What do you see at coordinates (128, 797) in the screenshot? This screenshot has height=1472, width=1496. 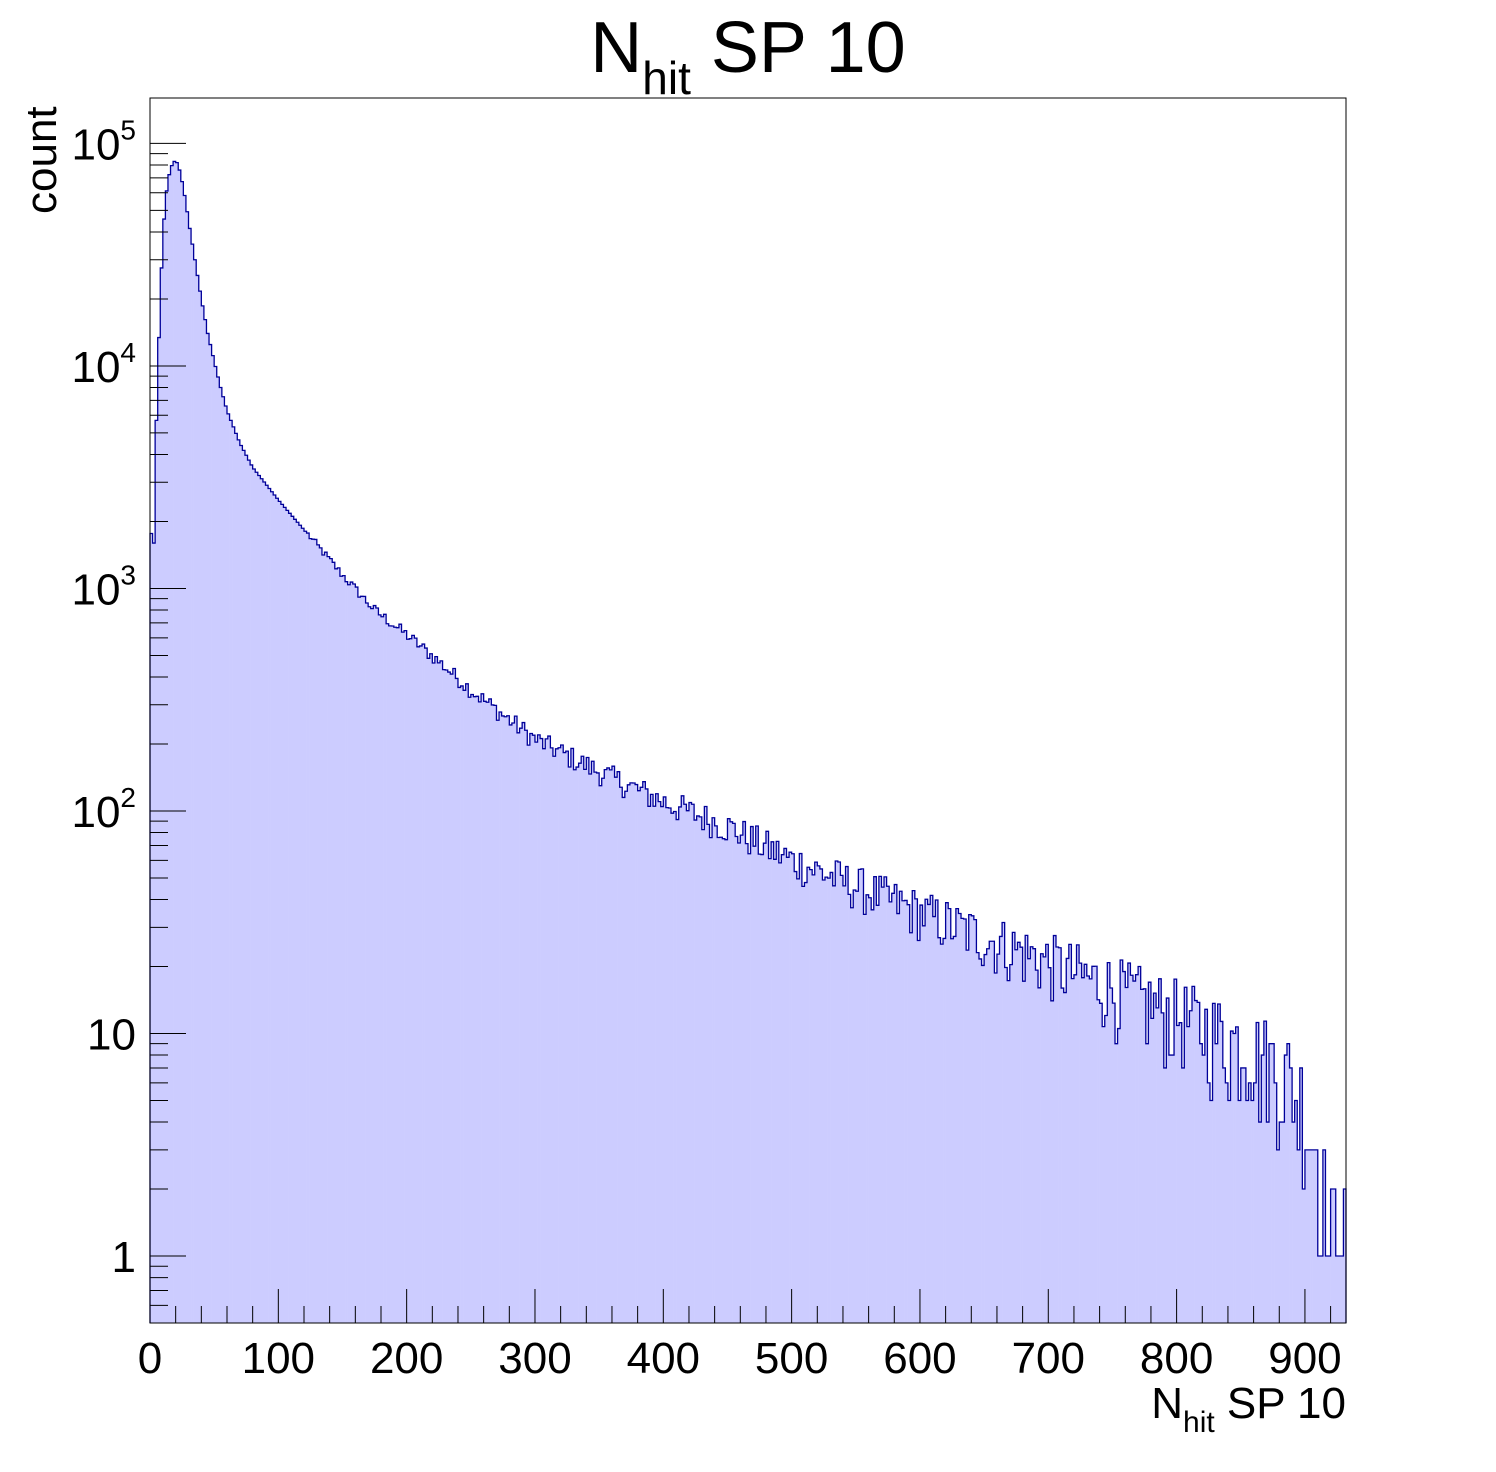 I see `y-tick-exponent: 2` at bounding box center [128, 797].